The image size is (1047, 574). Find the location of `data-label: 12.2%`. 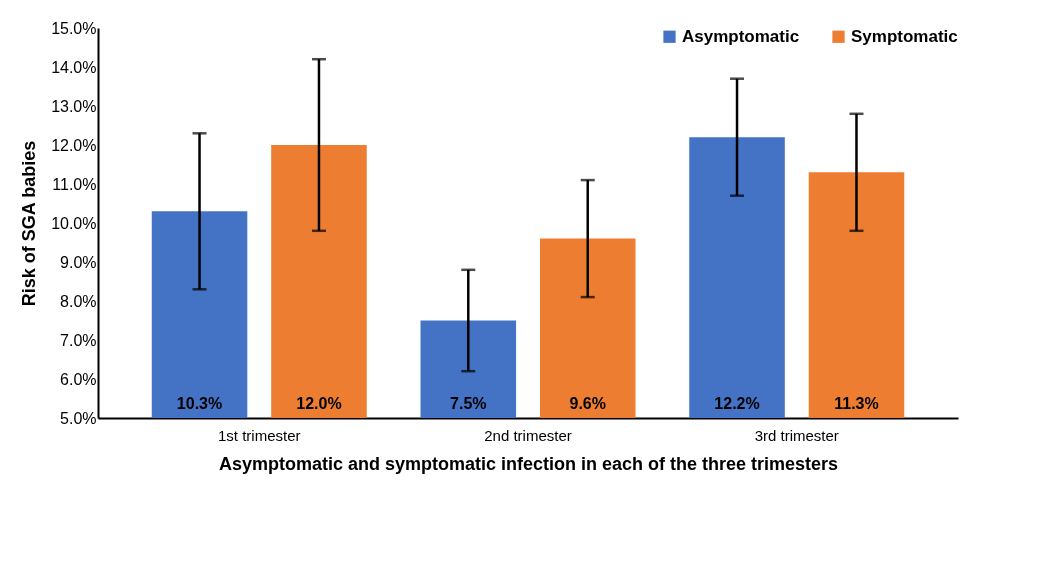

data-label: 12.2% is located at coordinates (737, 403).